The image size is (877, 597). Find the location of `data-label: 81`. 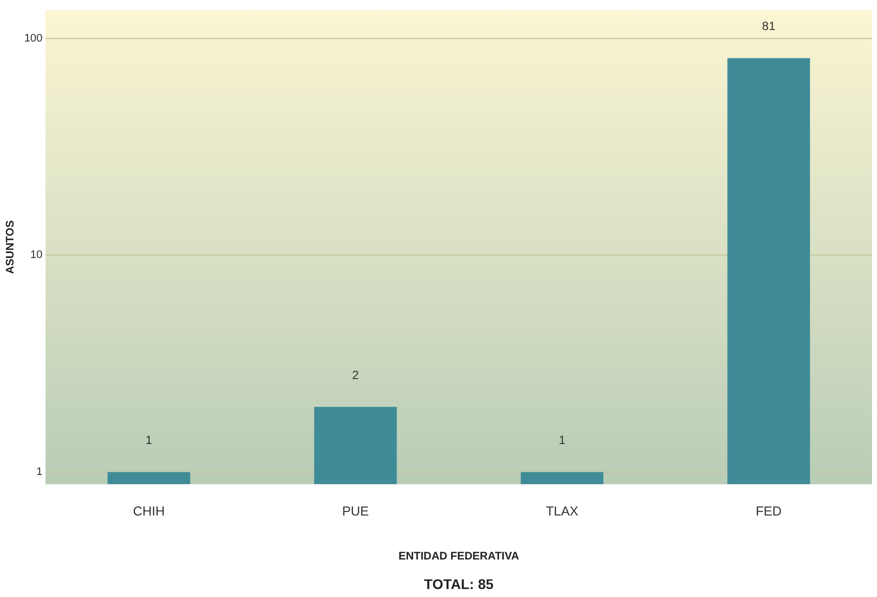

data-label: 81 is located at coordinates (769, 26).